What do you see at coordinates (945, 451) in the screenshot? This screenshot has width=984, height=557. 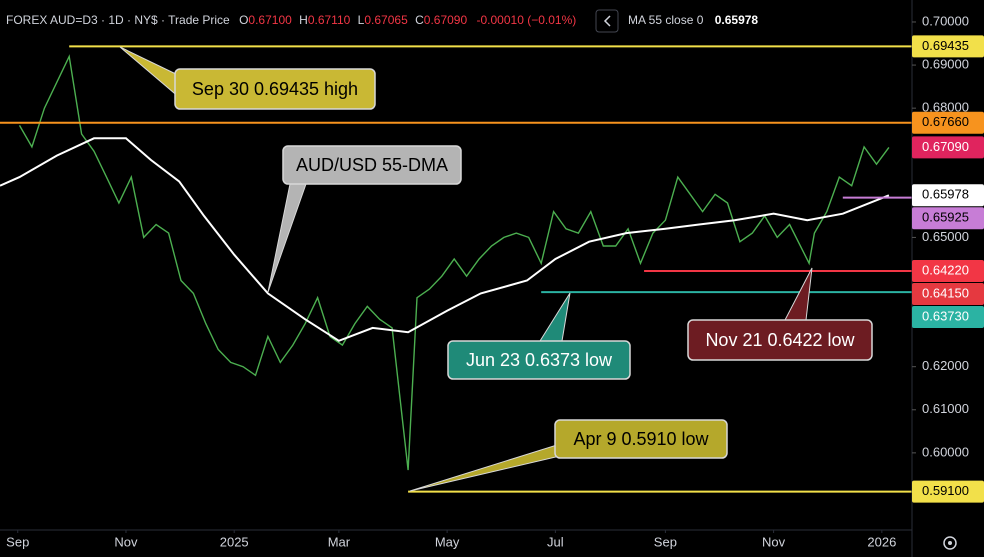 I see `y-tick-label: 0.60000` at bounding box center [945, 451].